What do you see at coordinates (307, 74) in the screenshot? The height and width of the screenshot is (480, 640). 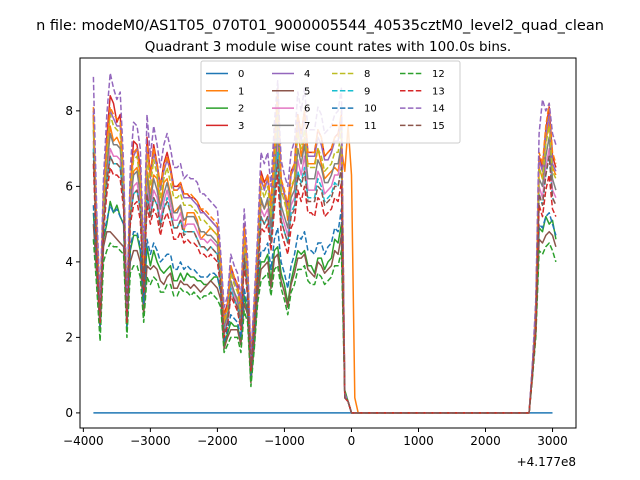 I see `legend-label-4: 4` at bounding box center [307, 74].